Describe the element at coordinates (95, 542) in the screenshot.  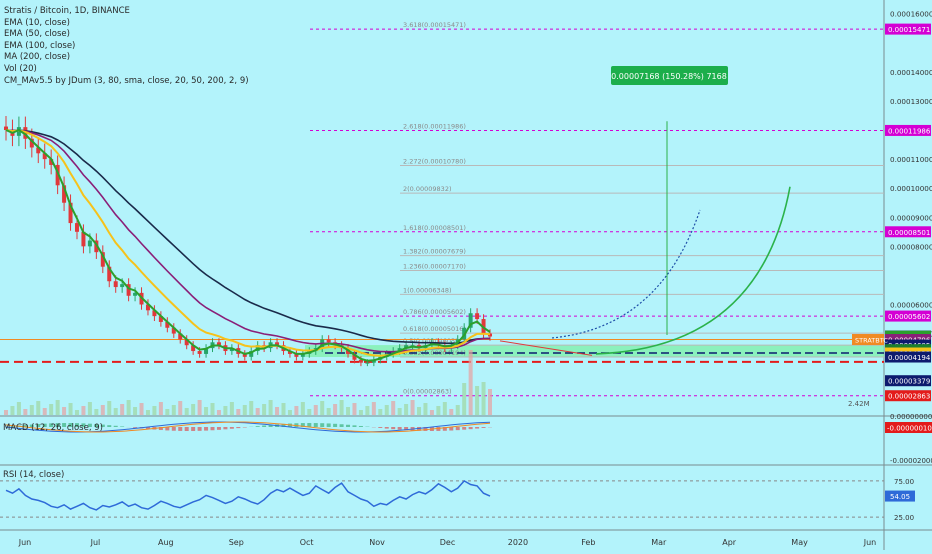
I see `time-axis-label: Jul` at that location.